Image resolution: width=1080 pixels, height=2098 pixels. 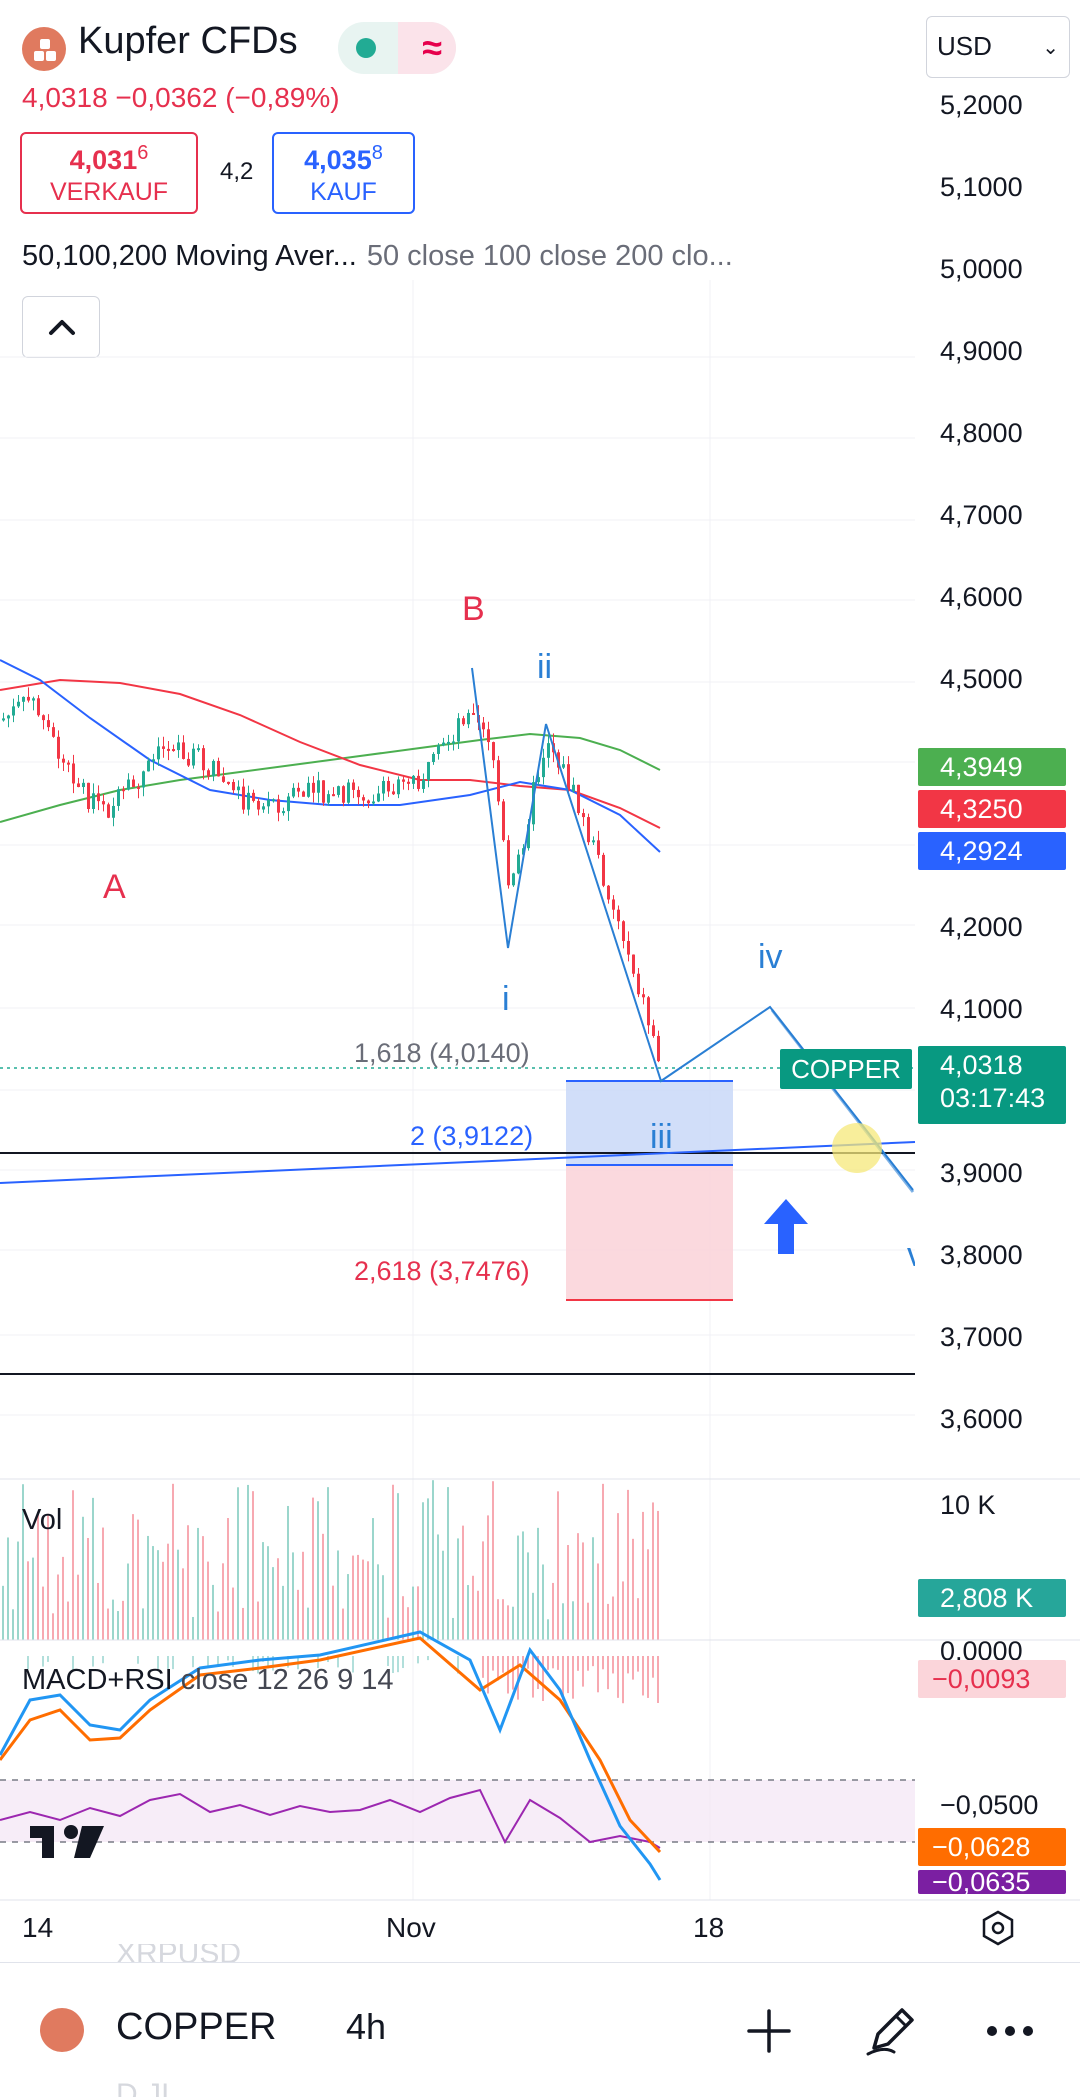 I want to click on price-axis-label: 4,1000, so click(x=981, y=1009).